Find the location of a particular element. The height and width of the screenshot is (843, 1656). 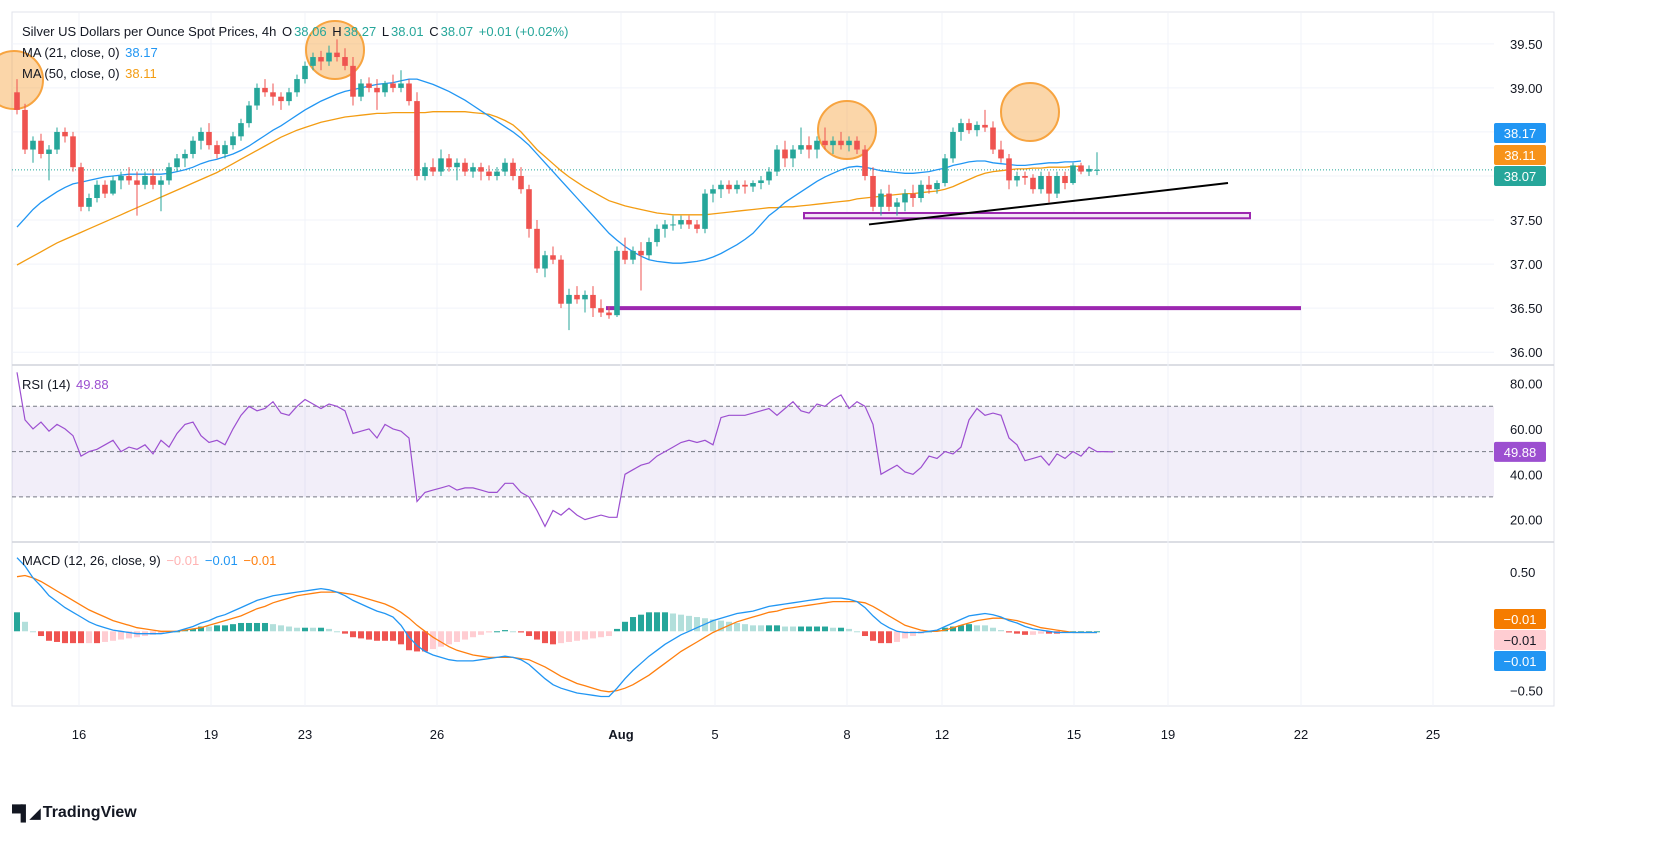

ohlc-high-label: H is located at coordinates (337, 31).